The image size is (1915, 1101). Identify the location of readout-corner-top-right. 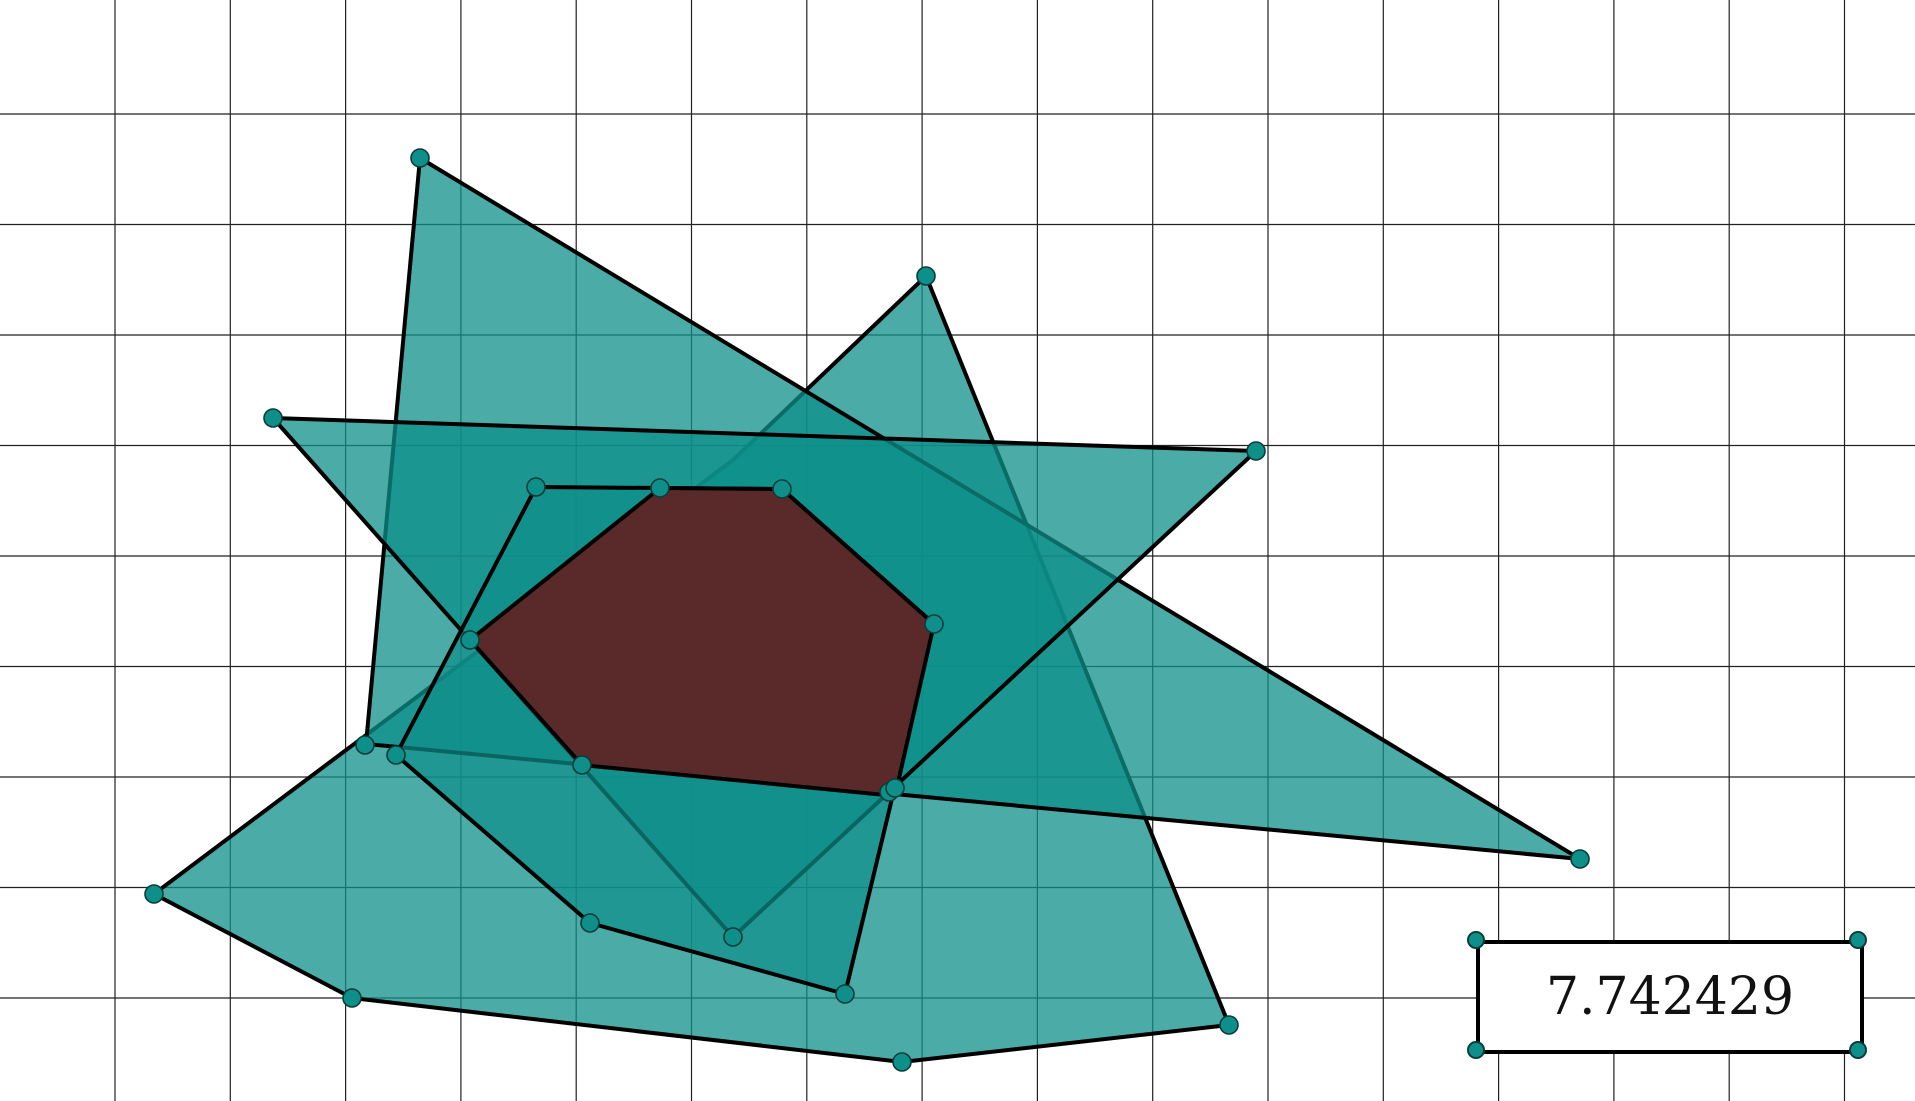
(1858, 940).